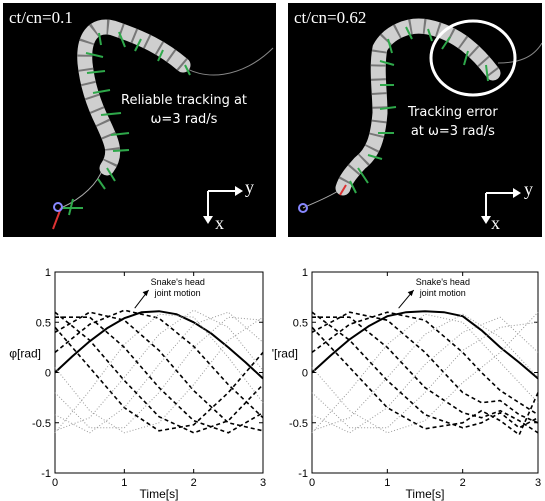 The width and height of the screenshot is (545, 501). I want to click on tracking-note-line1: Reliable tracking at, so click(184, 100).